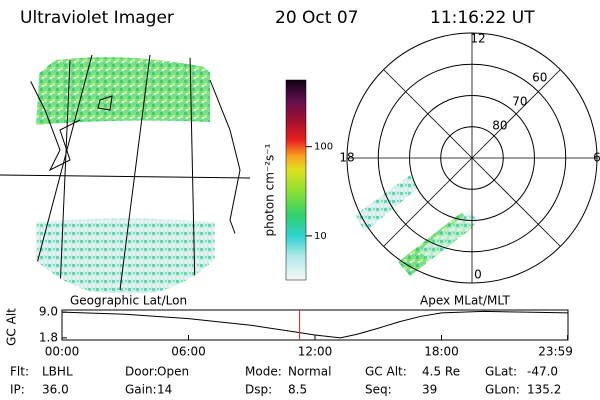  What do you see at coordinates (542, 372) in the screenshot?
I see `field-value: -47.0` at bounding box center [542, 372].